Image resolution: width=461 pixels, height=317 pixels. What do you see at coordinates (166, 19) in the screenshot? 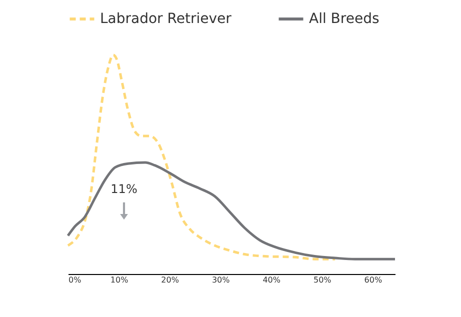
I see `legend-label: Labrador Retriever` at bounding box center [166, 19].